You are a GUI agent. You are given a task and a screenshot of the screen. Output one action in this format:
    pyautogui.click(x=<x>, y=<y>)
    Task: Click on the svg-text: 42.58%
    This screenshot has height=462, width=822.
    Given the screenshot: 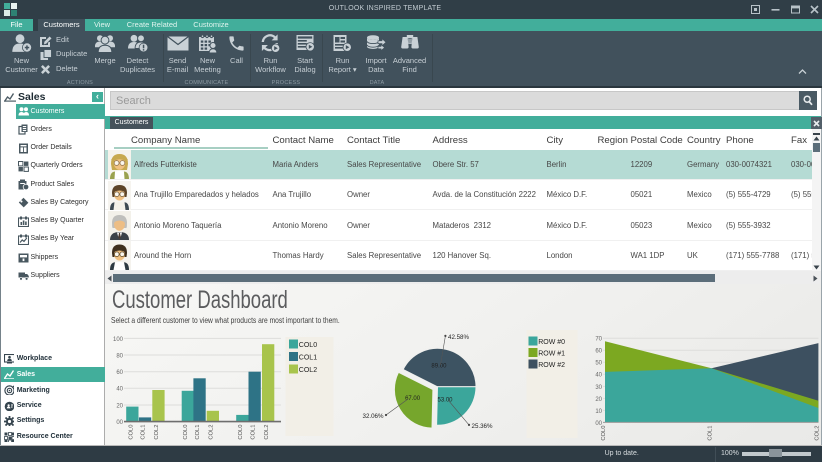 What is the action you would take?
    pyautogui.click(x=458, y=337)
    